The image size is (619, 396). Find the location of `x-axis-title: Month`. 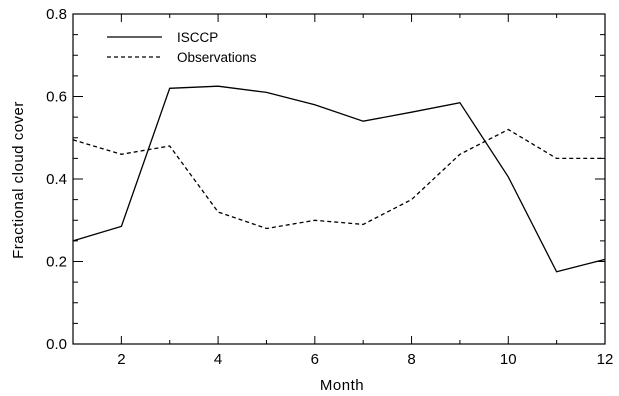

x-axis-title: Month is located at coordinates (342, 385).